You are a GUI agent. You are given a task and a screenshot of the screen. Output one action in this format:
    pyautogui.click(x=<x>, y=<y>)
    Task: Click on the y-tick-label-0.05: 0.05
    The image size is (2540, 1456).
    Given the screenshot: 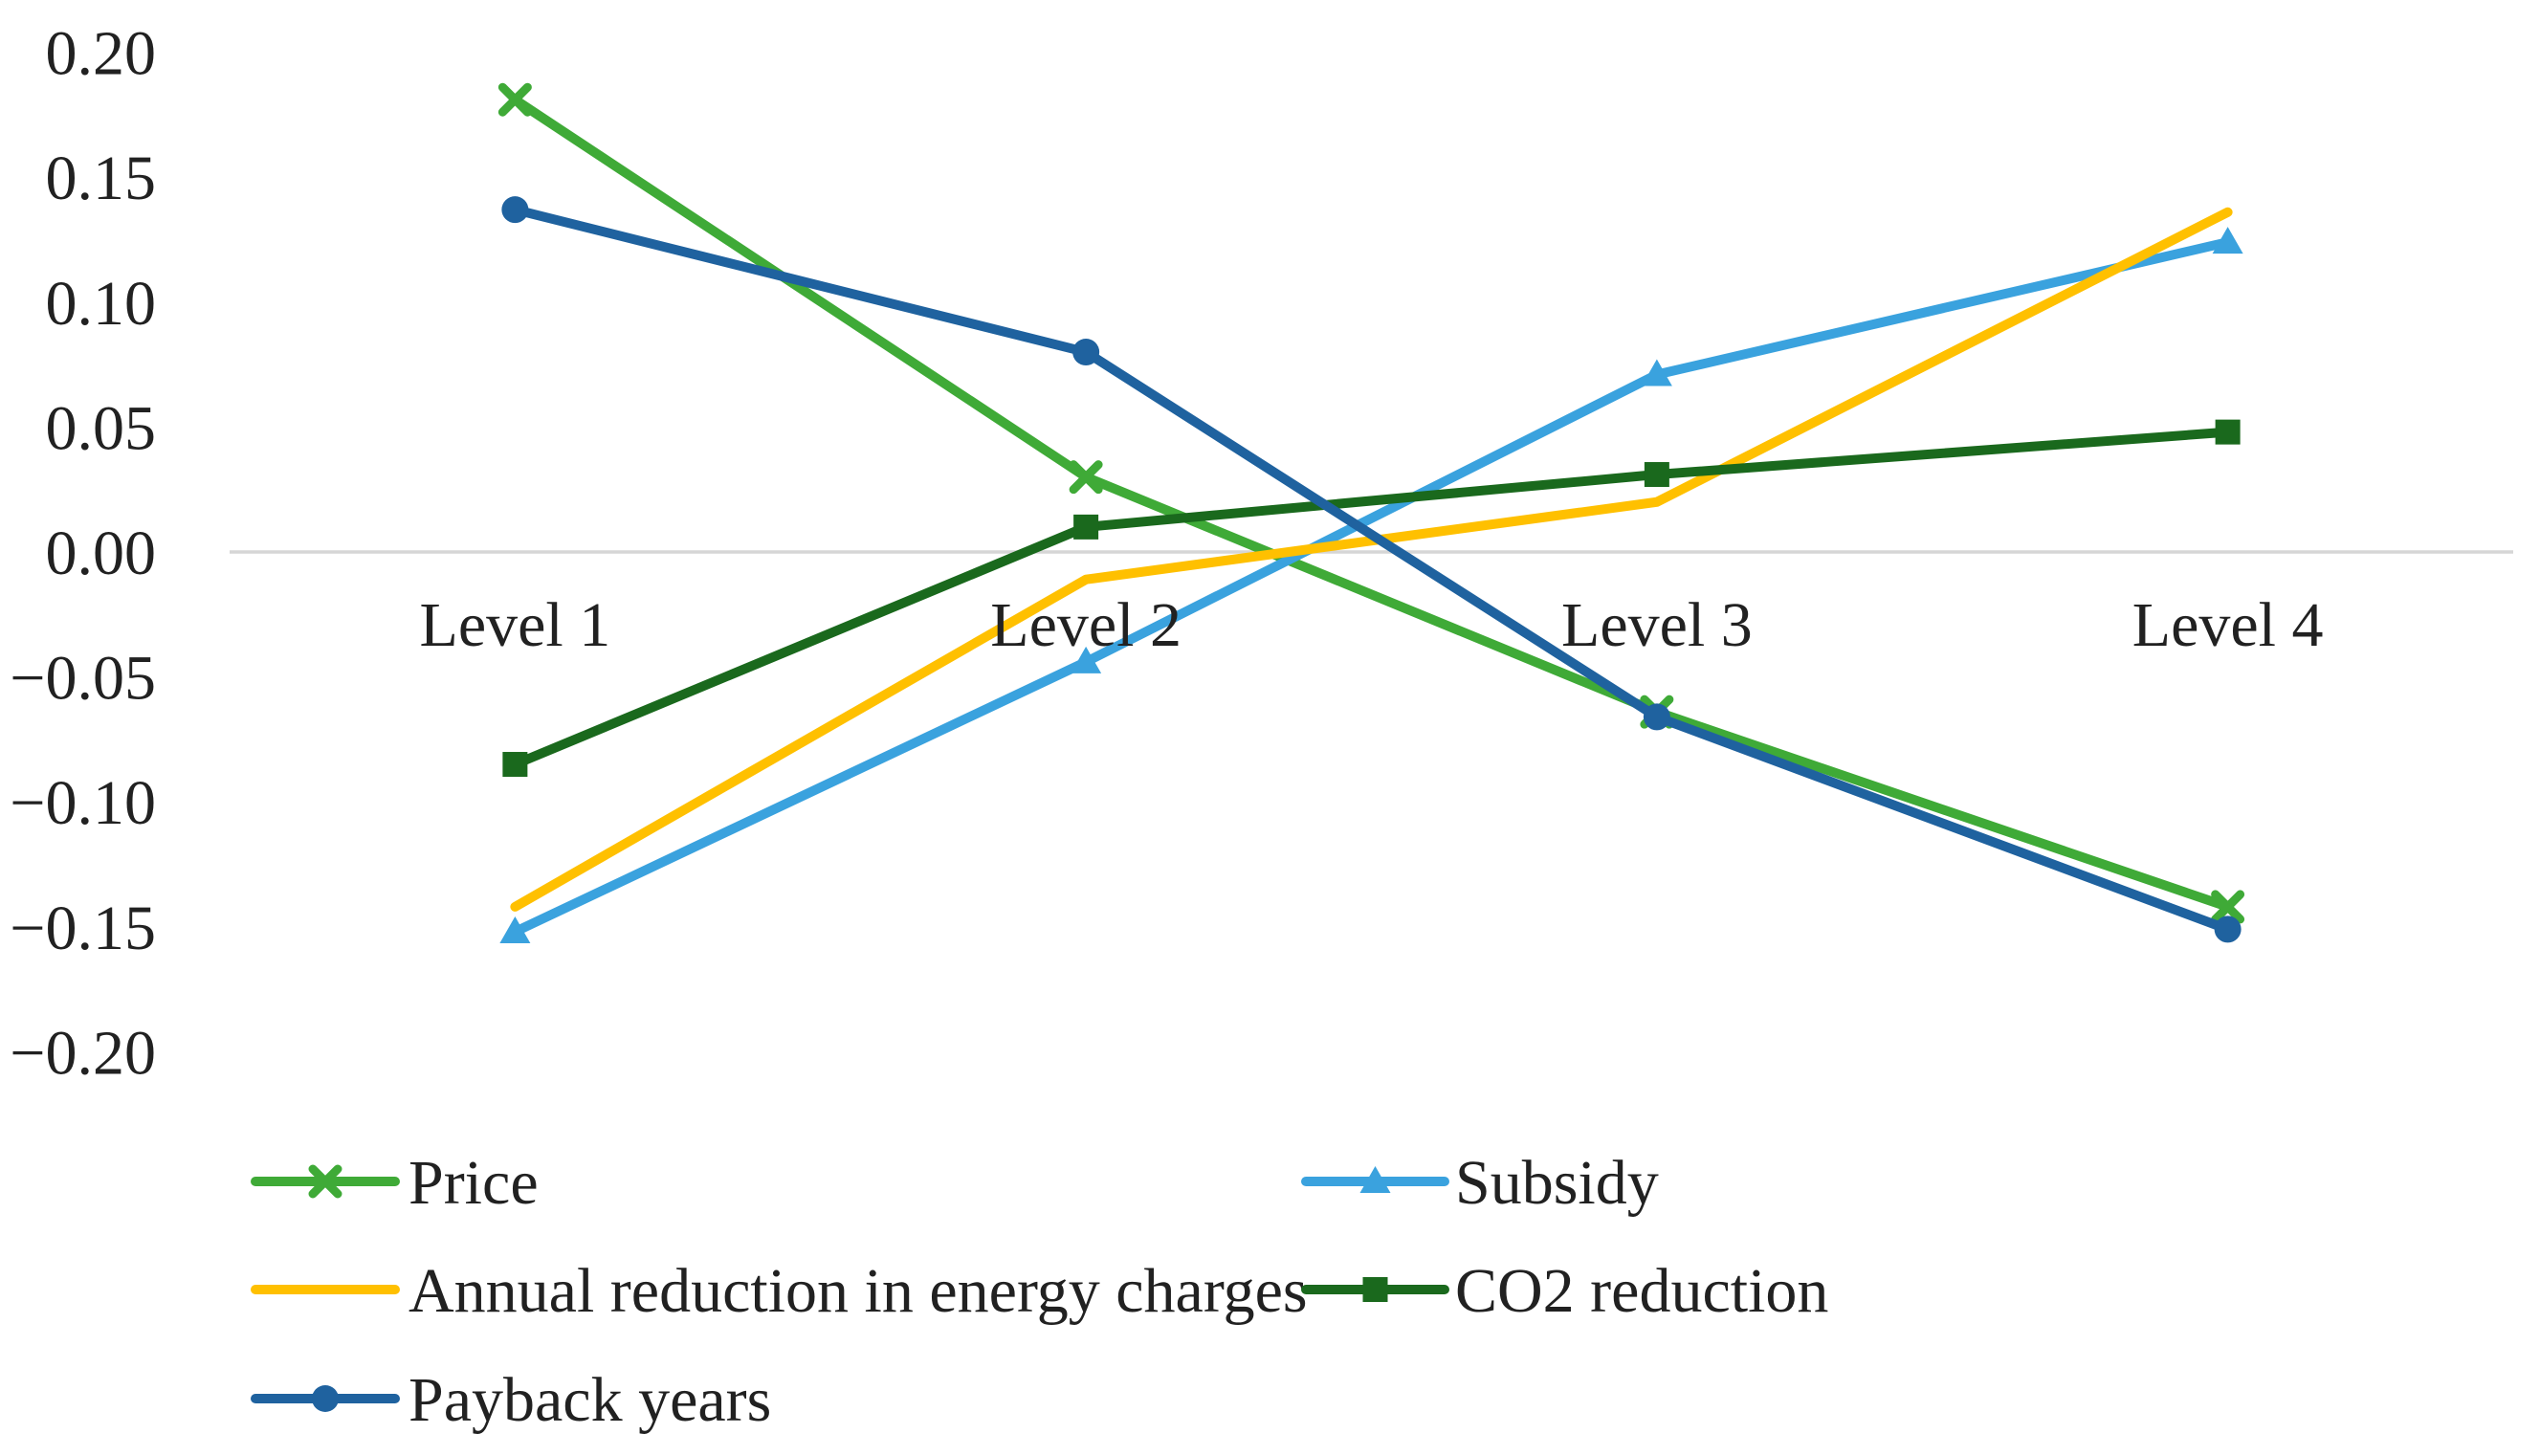 What is the action you would take?
    pyautogui.click(x=101, y=428)
    